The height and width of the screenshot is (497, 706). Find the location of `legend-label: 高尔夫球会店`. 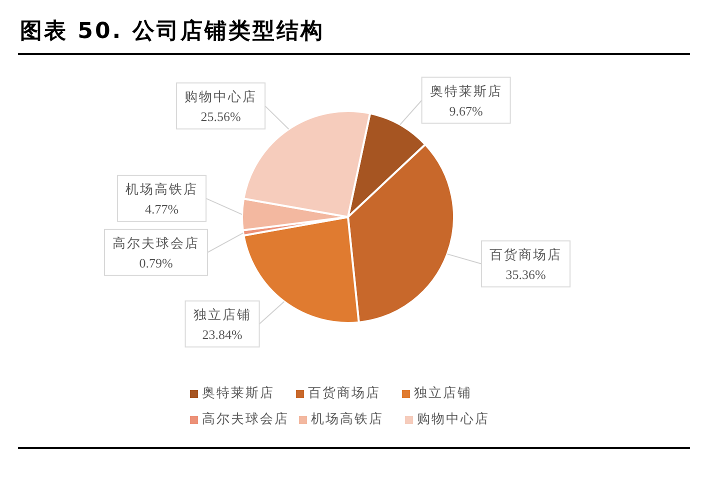

legend-label: 高尔夫球会店 is located at coordinates (245, 419).